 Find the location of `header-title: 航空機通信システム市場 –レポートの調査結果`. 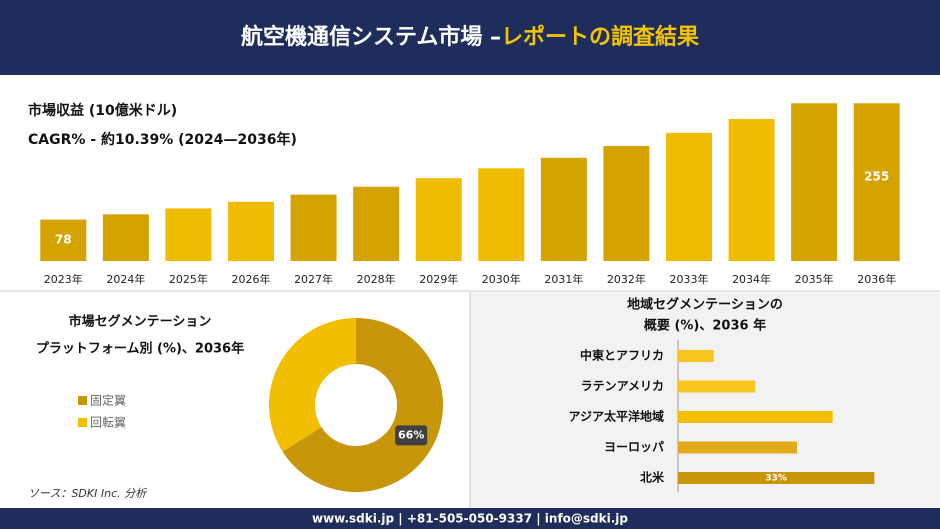

header-title: 航空機通信システム市場 –レポートの調査結果 is located at coordinates (470, 37).